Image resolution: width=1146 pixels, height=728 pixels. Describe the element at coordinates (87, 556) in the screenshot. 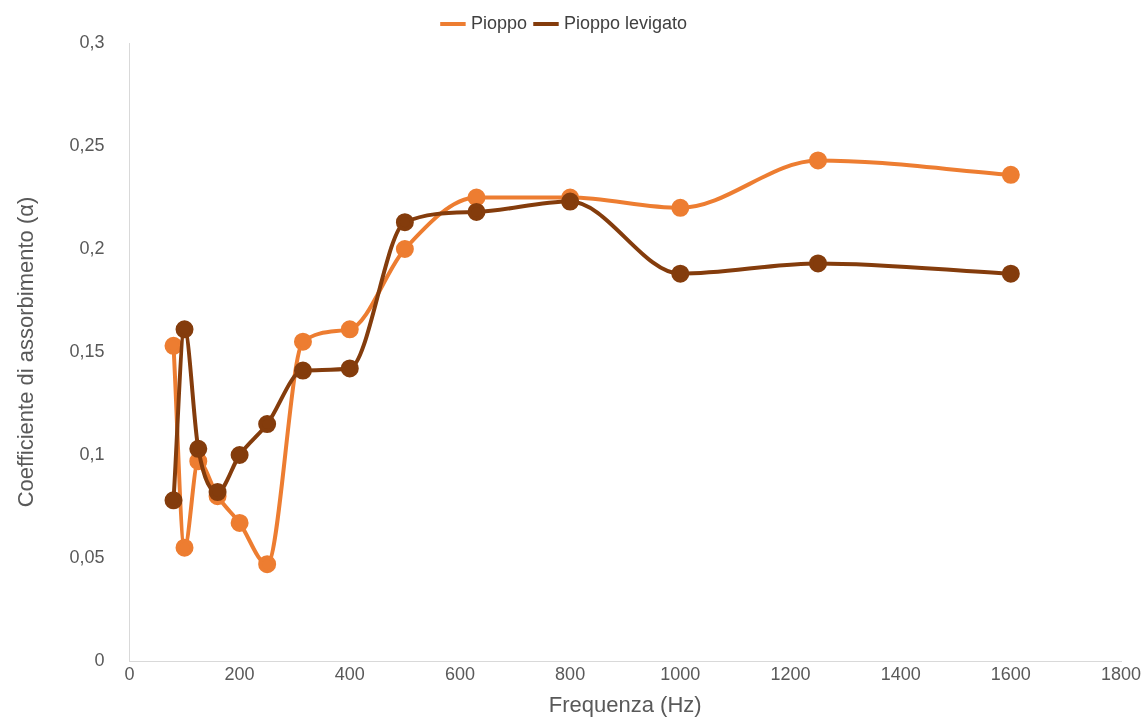

I see `y-tick-label: 0,05` at that location.